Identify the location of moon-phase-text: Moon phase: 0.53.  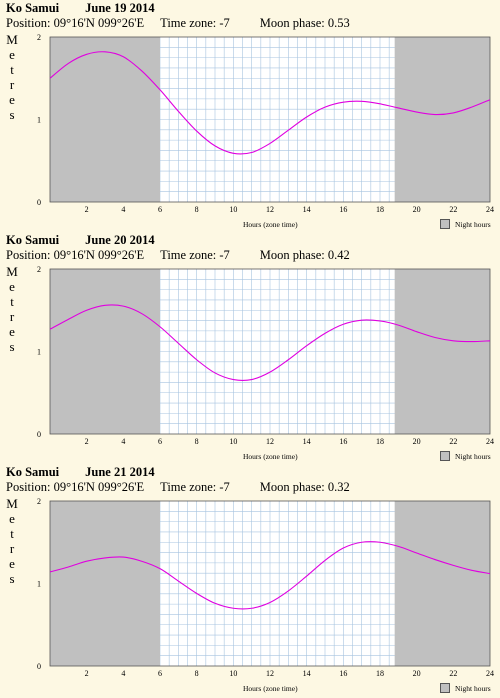
(304, 23).